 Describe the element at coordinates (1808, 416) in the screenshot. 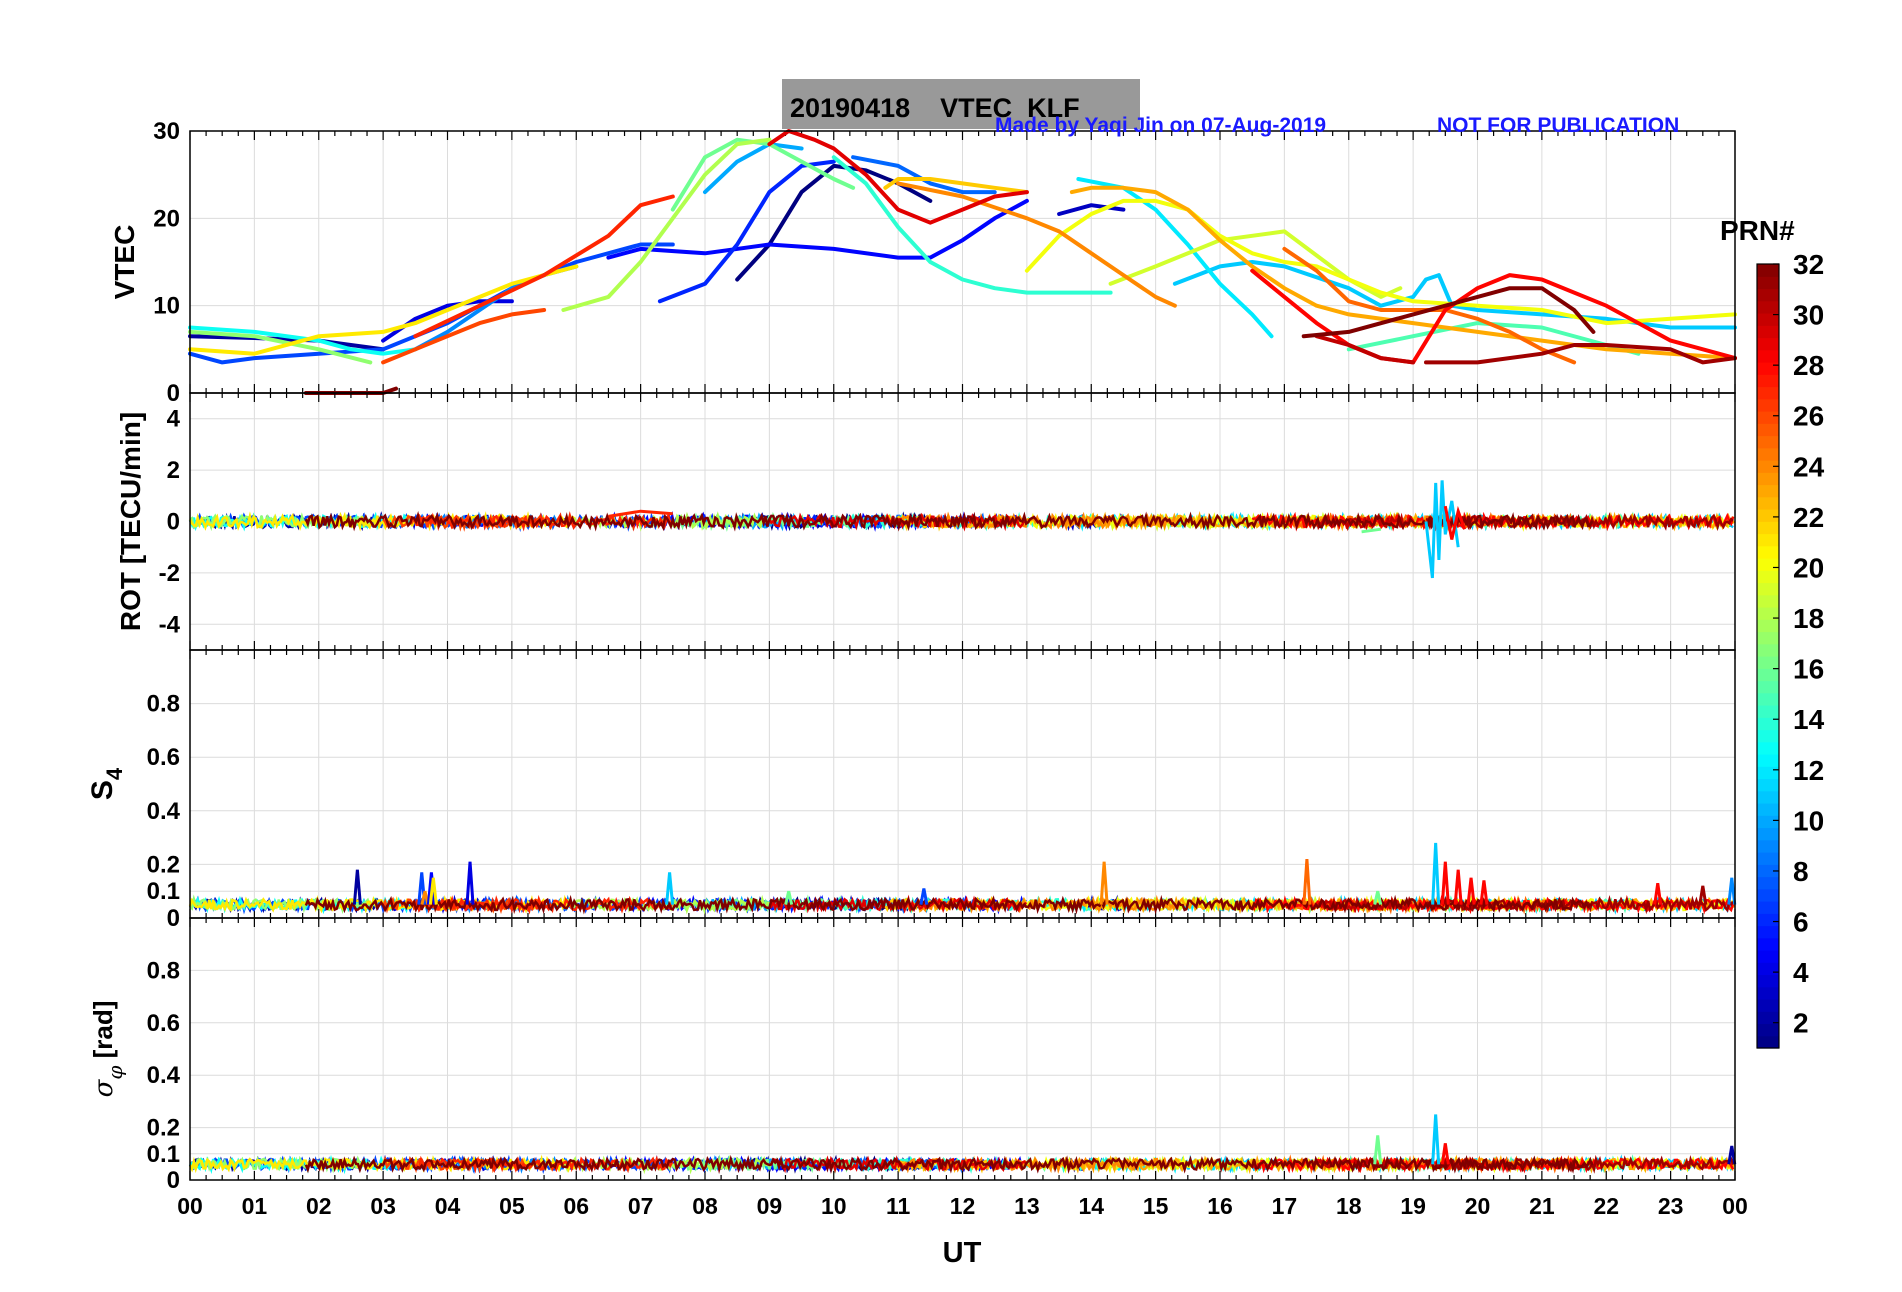

I see `colorbar-tick-label: 26` at that location.